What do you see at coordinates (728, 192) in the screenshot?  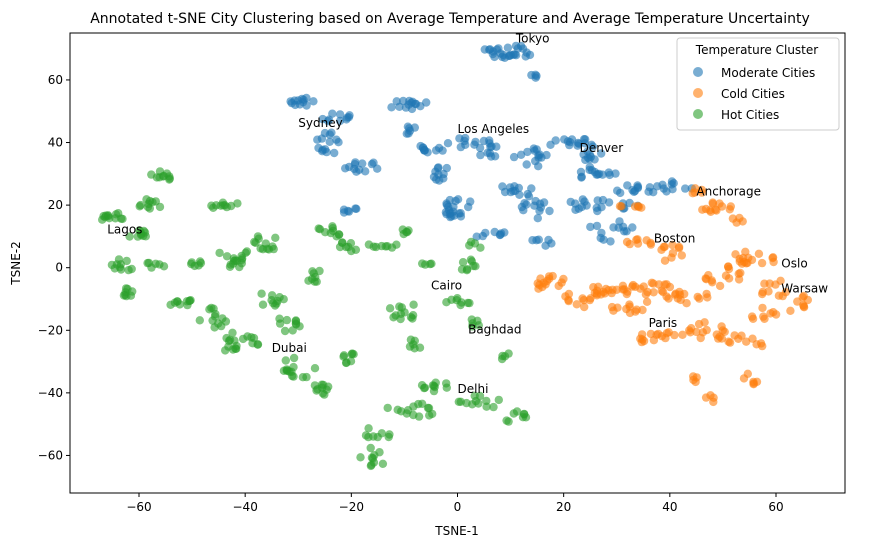 I see `city-label-anchorage: Anchorage` at bounding box center [728, 192].